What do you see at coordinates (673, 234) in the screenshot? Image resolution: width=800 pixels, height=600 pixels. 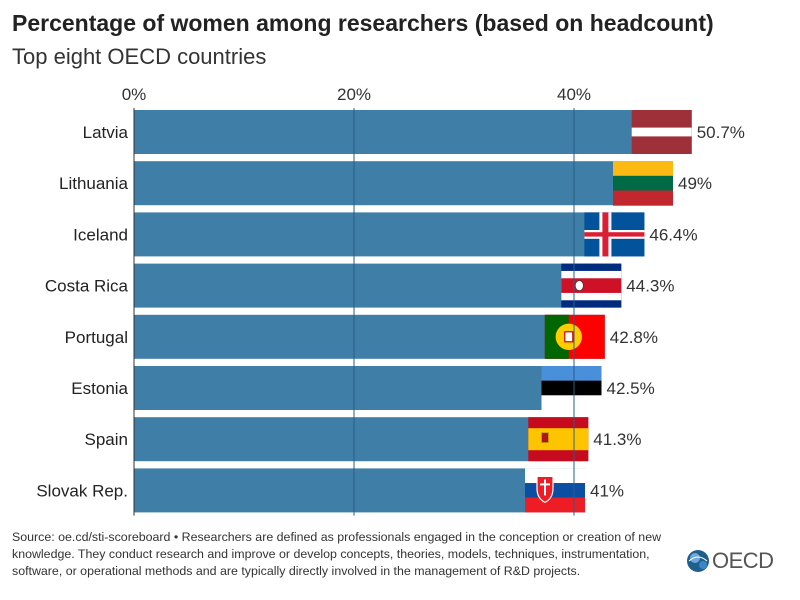 I see `value-label: 46.4%` at bounding box center [673, 234].